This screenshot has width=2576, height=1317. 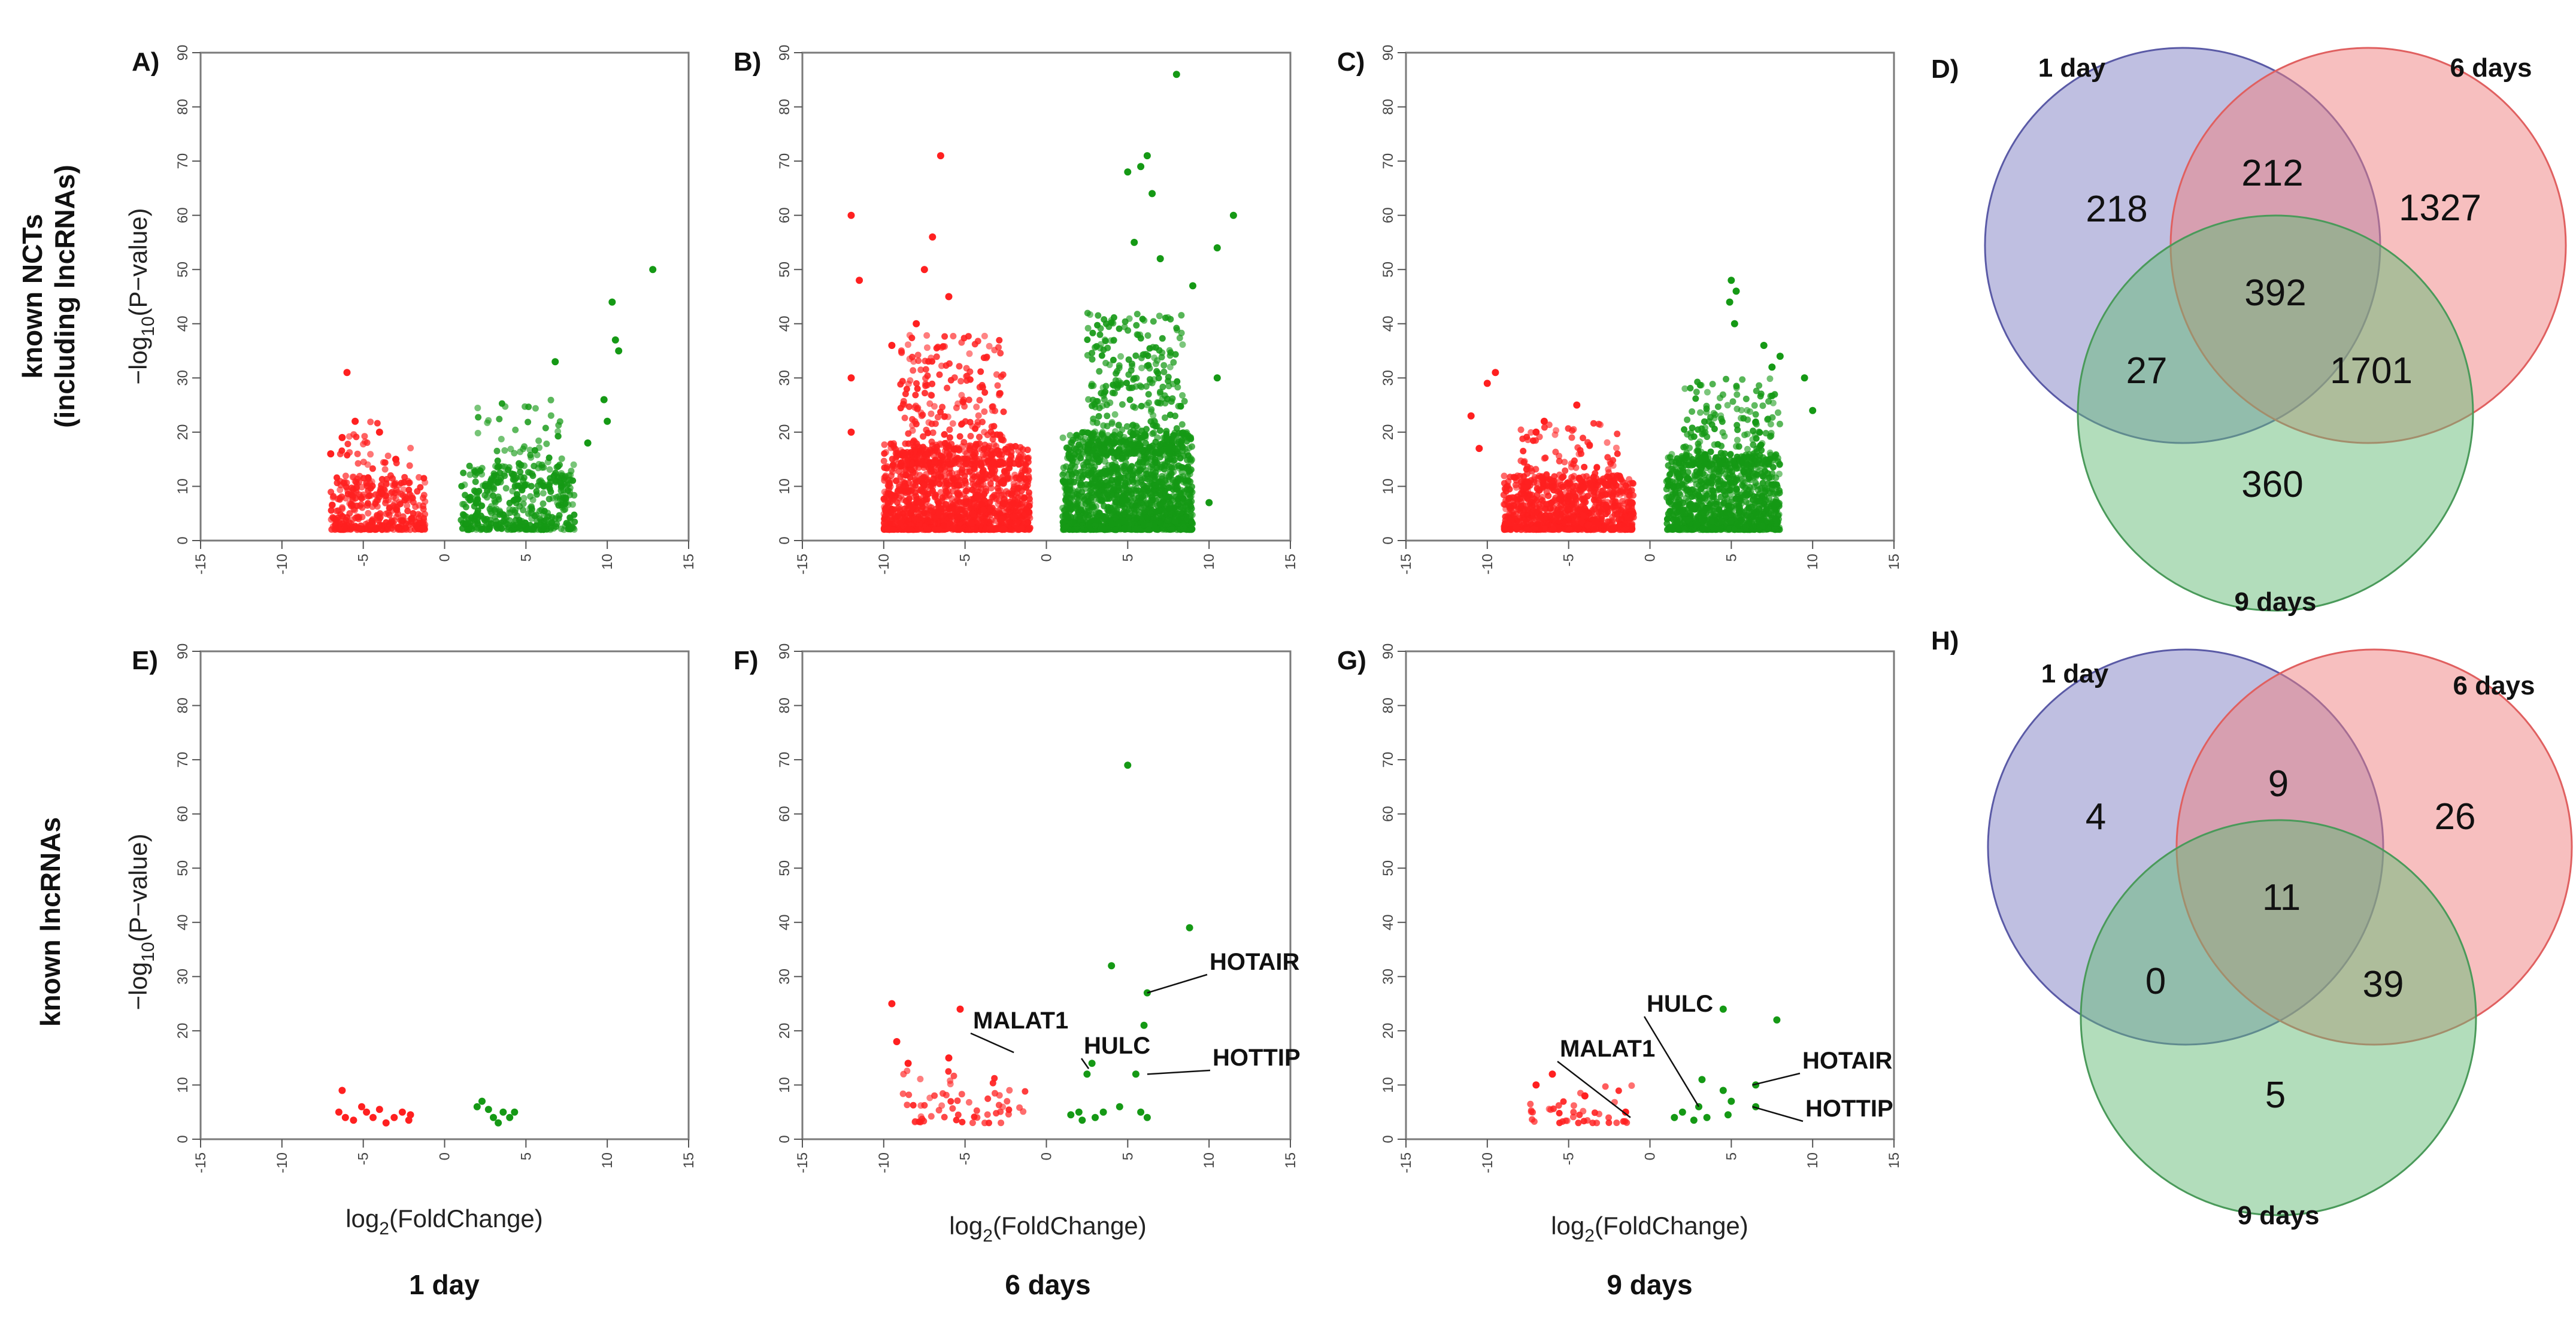 I want to click on y-tick-label: 60, so click(x=785, y=215).